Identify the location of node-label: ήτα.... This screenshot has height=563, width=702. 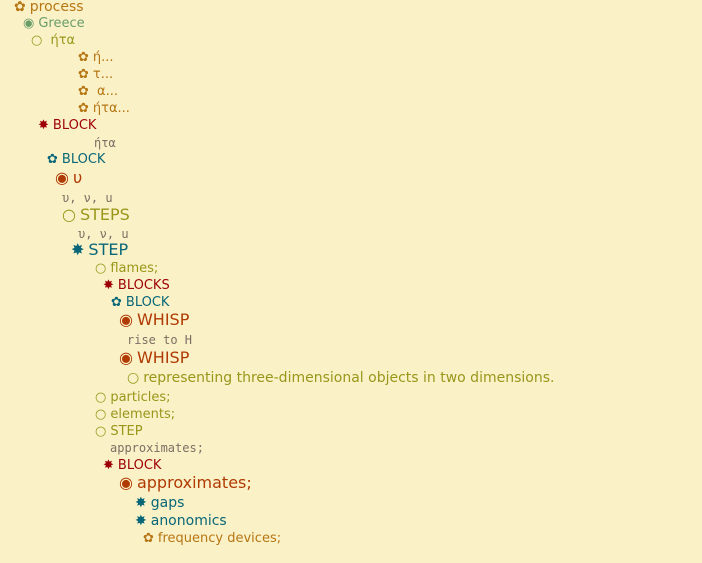
(111, 108).